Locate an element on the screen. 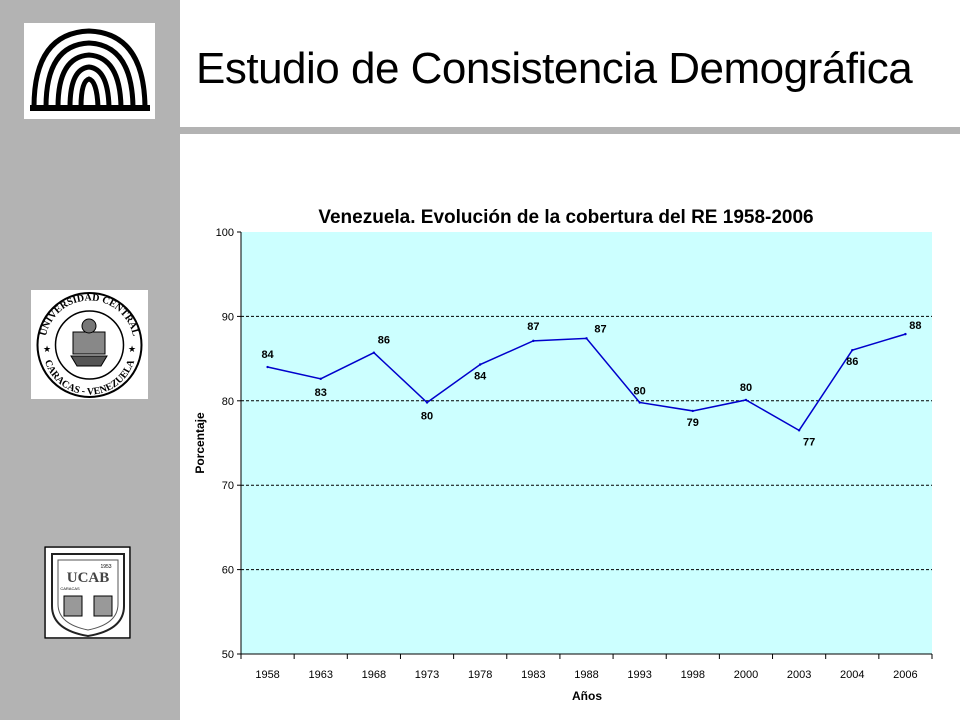 This screenshot has height=720, width=960. ucab-shield-logo: UCAB 1953 CARACAS is located at coordinates (87, 592).